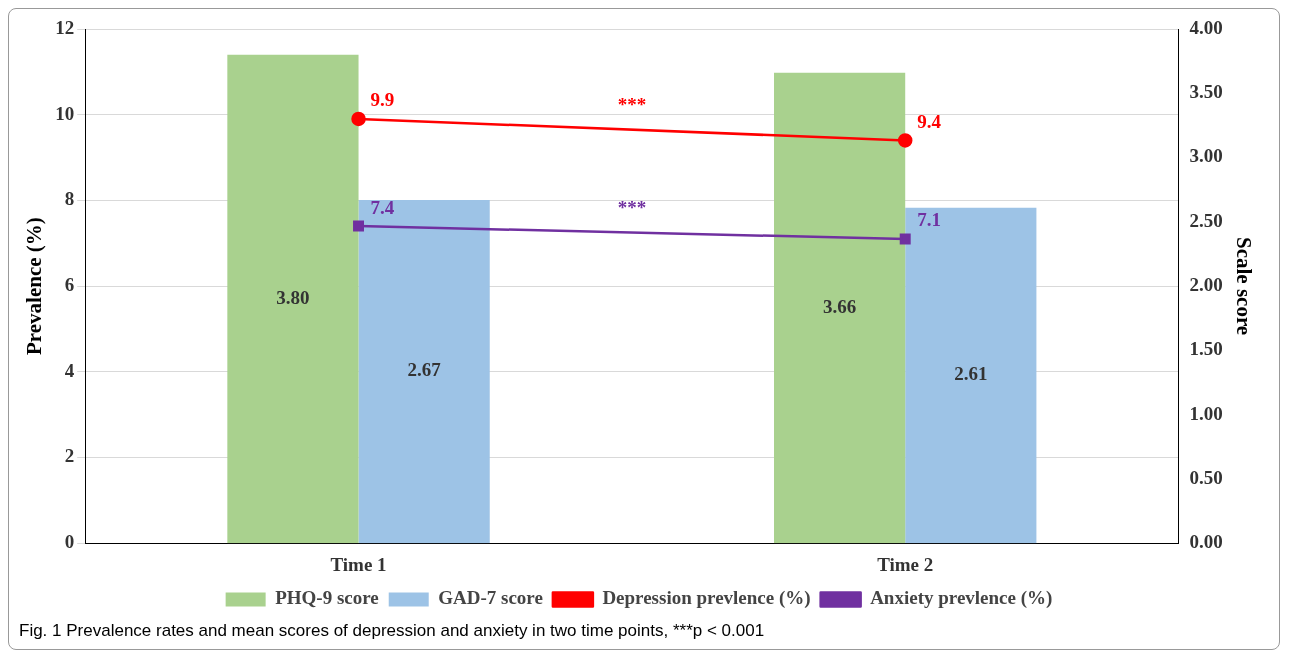 The width and height of the screenshot is (1292, 670). I want to click on legend-label: Anxiety prevlence (%), so click(961, 598).